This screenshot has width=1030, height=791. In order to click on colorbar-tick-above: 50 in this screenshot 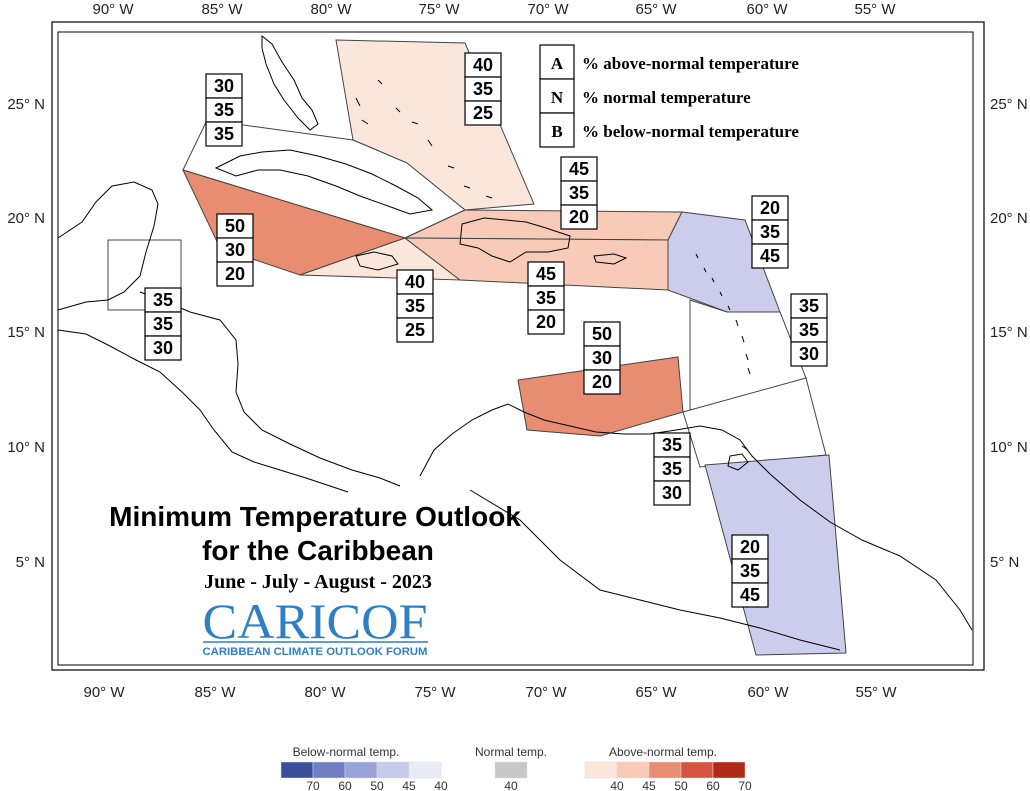, I will do `click(681, 785)`.